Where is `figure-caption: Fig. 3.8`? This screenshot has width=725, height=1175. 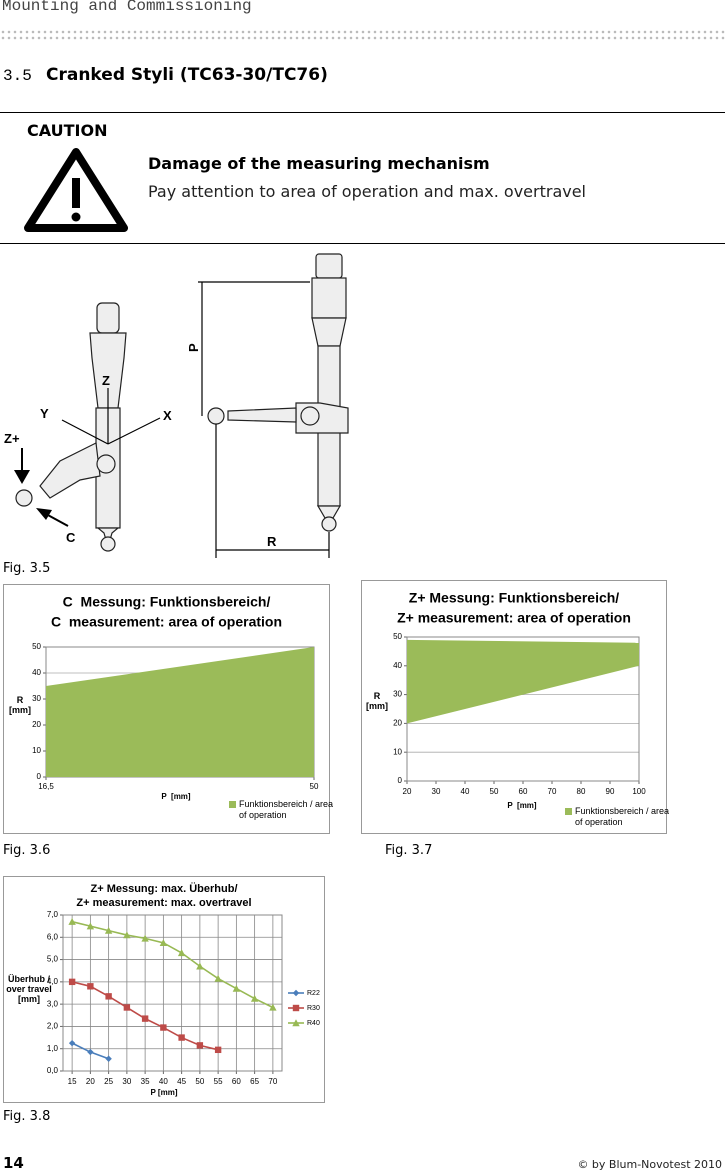
figure-caption: Fig. 3.8 is located at coordinates (27, 1116).